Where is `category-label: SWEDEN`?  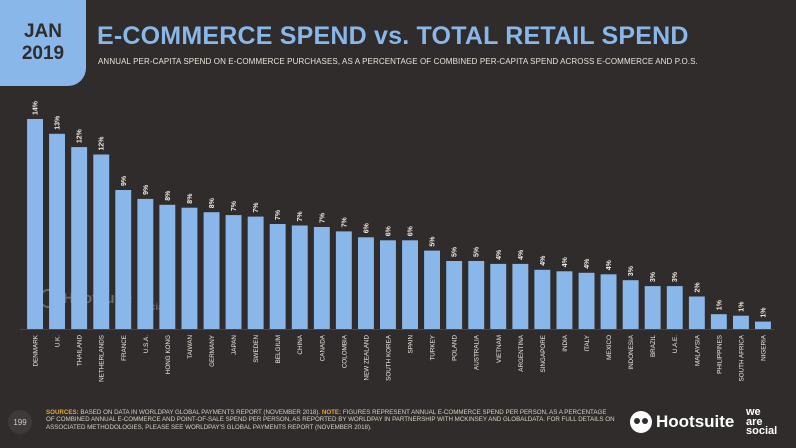 category-label: SWEDEN is located at coordinates (256, 349).